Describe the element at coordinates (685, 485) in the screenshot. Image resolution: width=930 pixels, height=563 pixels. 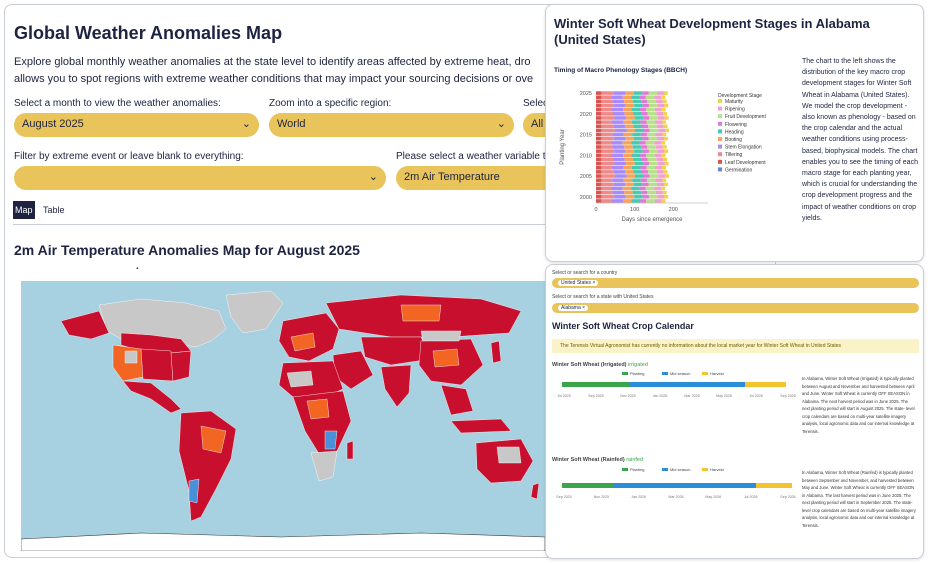
I see `rainfed-midseason-bar` at that location.